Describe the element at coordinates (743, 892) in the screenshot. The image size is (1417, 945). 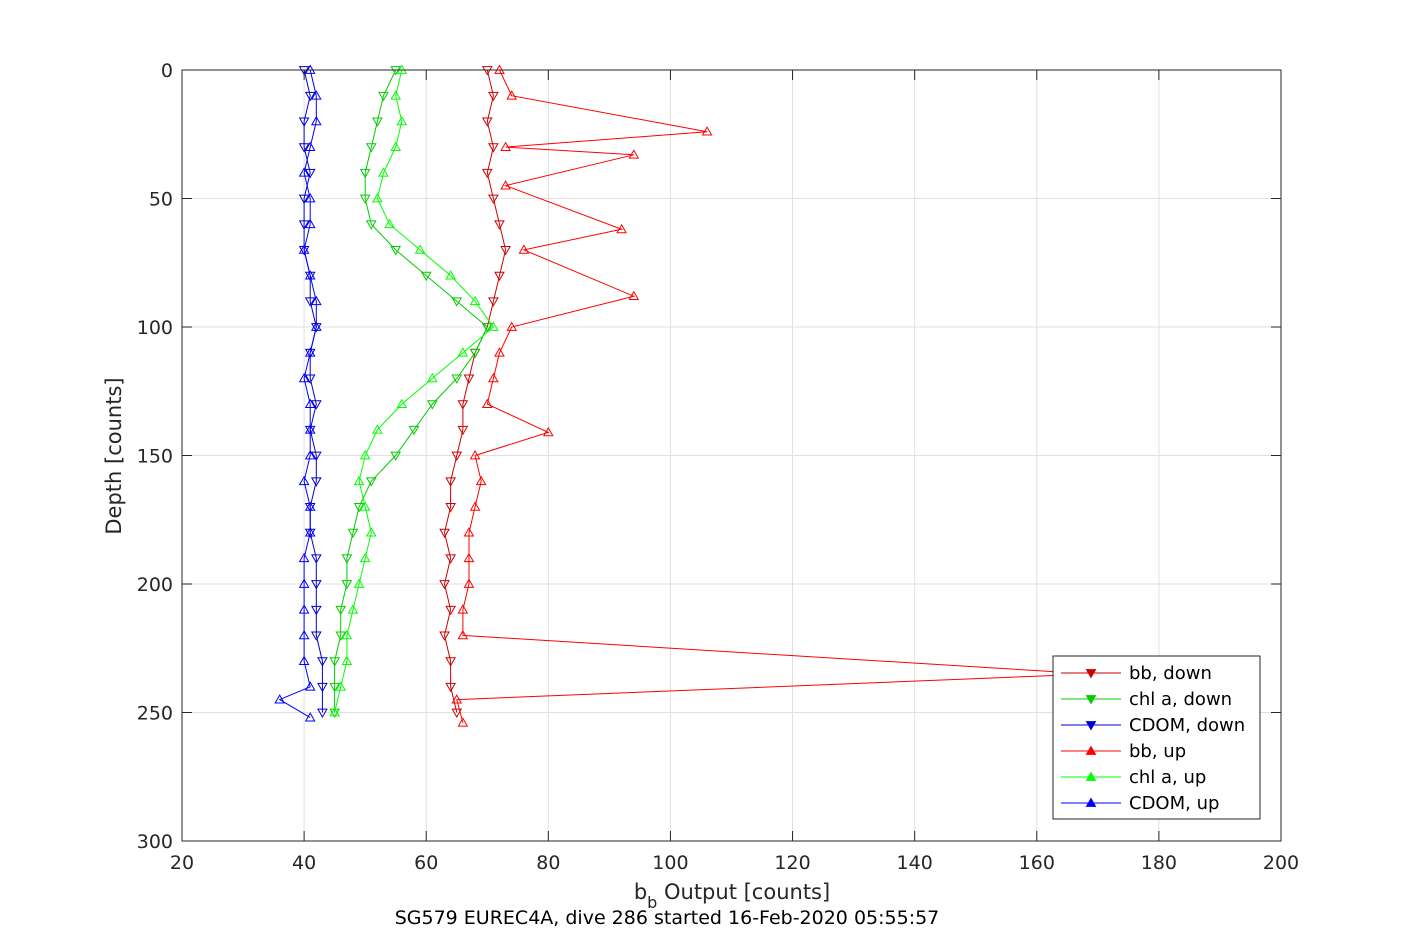
I see `x-axis-label-rest: Output [counts]` at that location.